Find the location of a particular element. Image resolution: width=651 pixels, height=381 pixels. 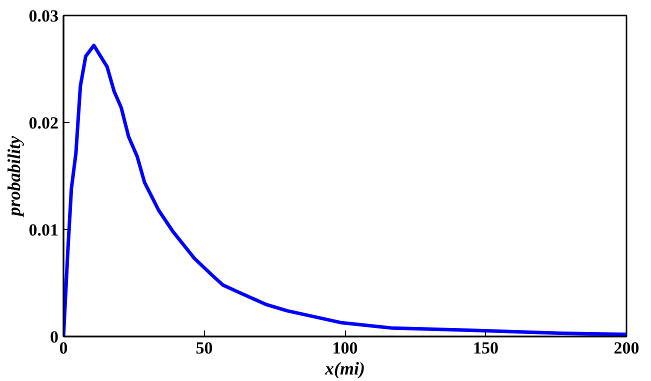

y-tick-label: 0.03 is located at coordinates (43, 16).